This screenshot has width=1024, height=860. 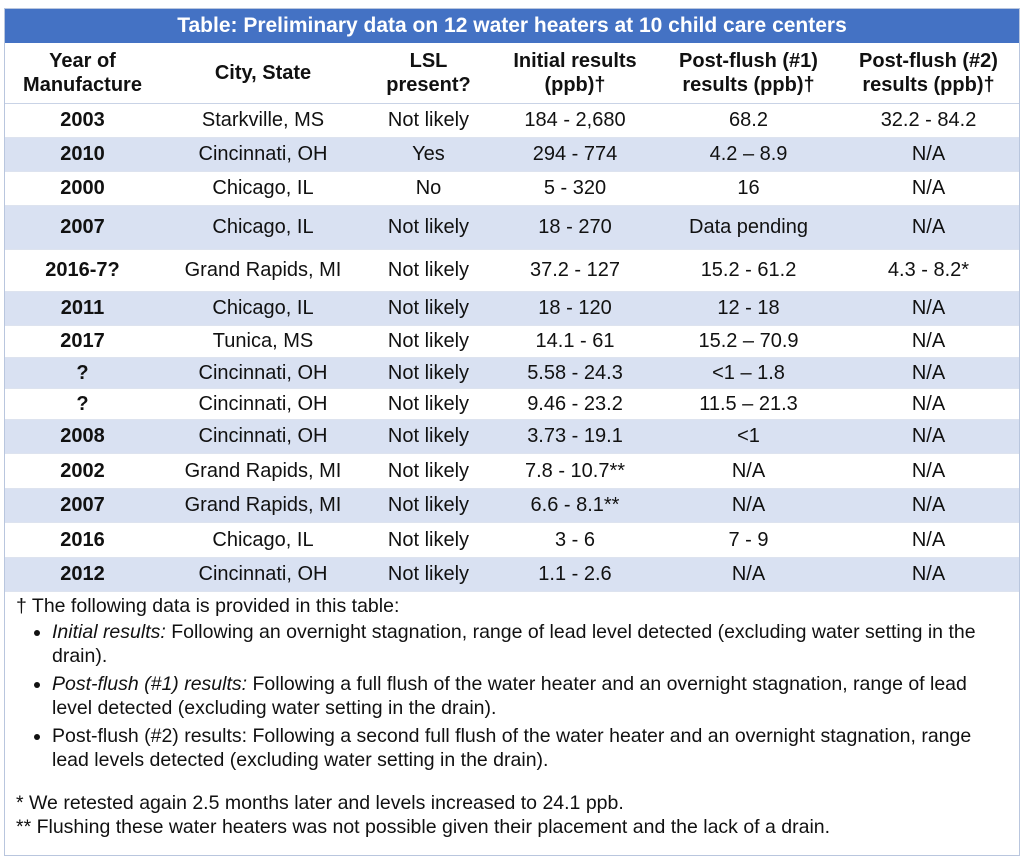 What do you see at coordinates (82, 85) in the screenshot?
I see `column-header-line: Manufacture` at bounding box center [82, 85].